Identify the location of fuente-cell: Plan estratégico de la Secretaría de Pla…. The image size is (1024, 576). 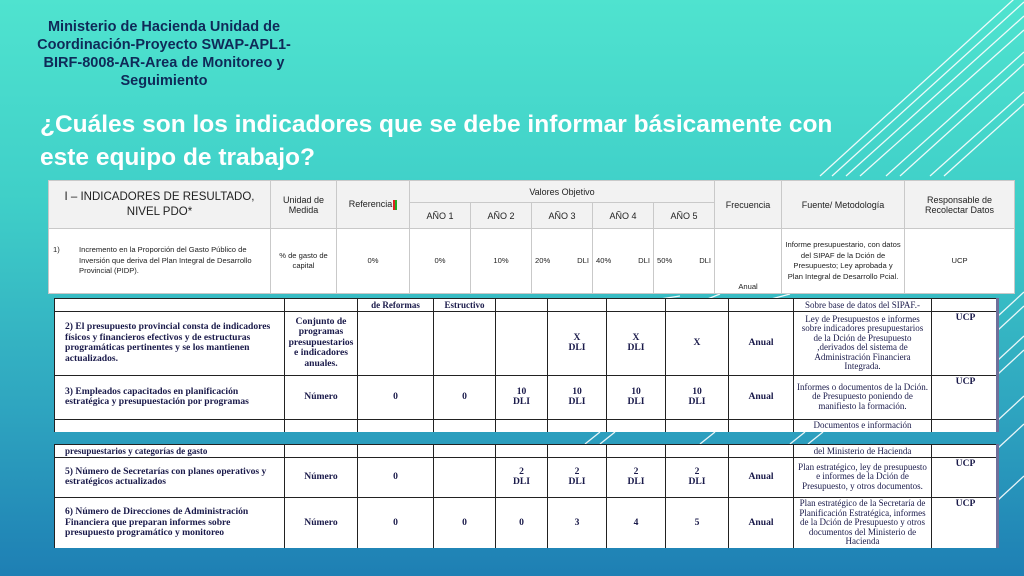
(862, 522).